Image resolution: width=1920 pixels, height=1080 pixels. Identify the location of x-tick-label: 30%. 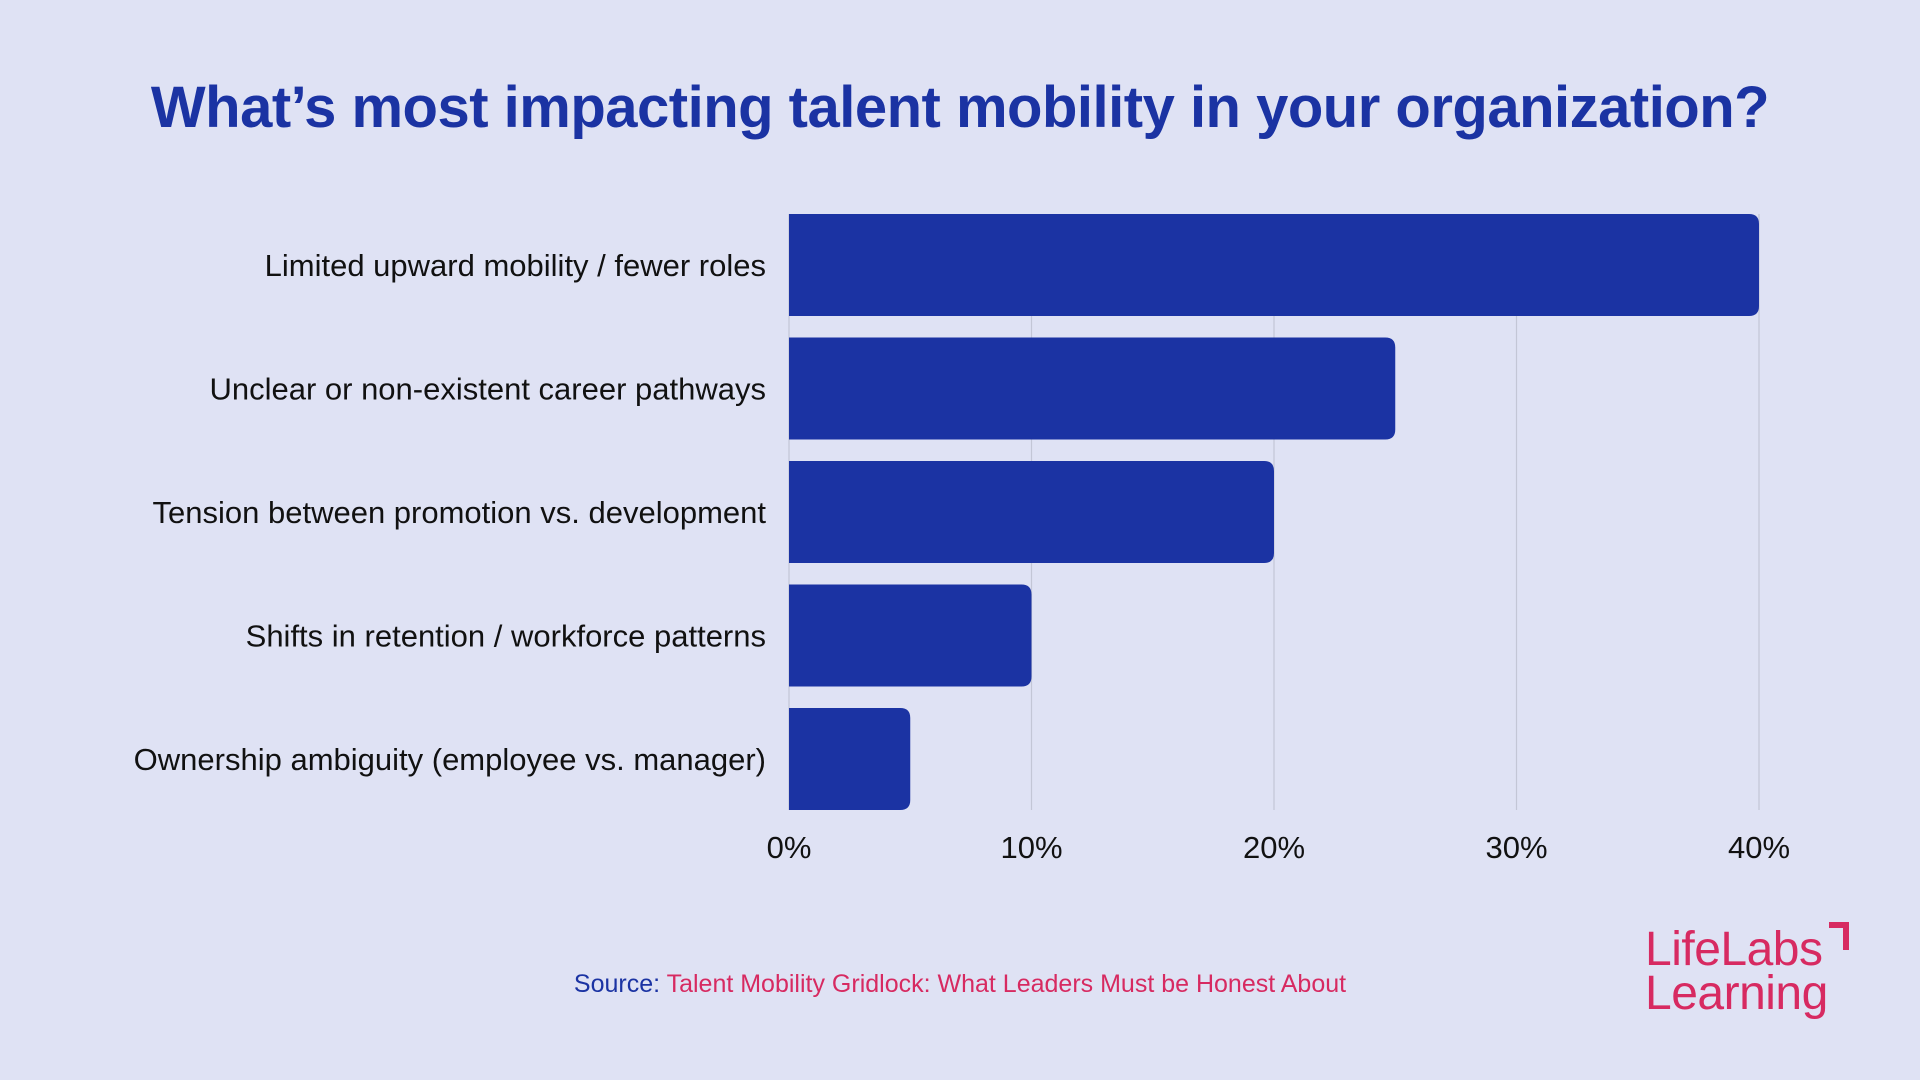
(1516, 847).